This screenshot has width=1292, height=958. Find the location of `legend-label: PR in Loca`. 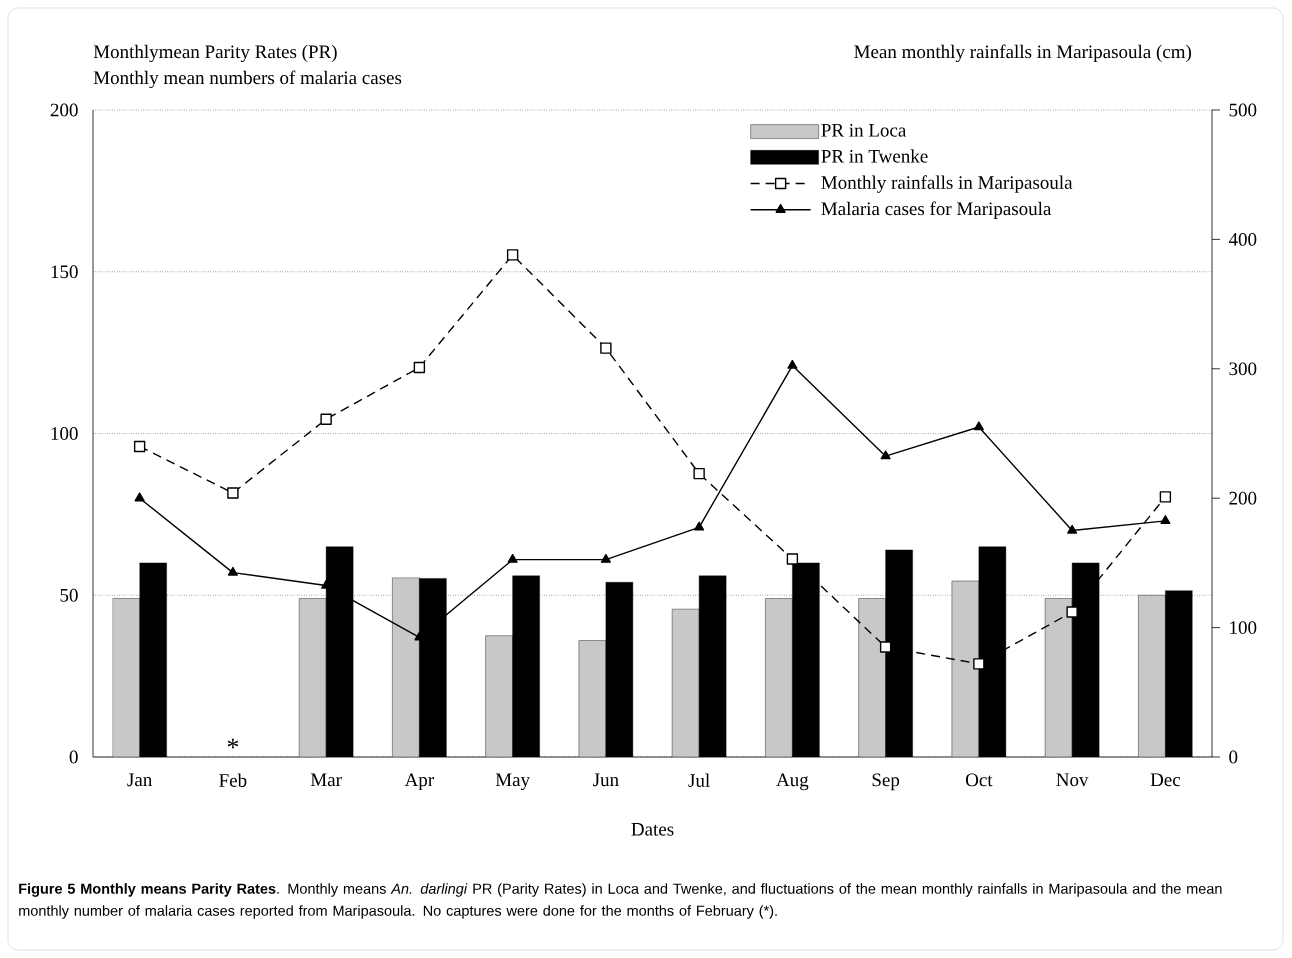

legend-label: PR in Loca is located at coordinates (864, 130).